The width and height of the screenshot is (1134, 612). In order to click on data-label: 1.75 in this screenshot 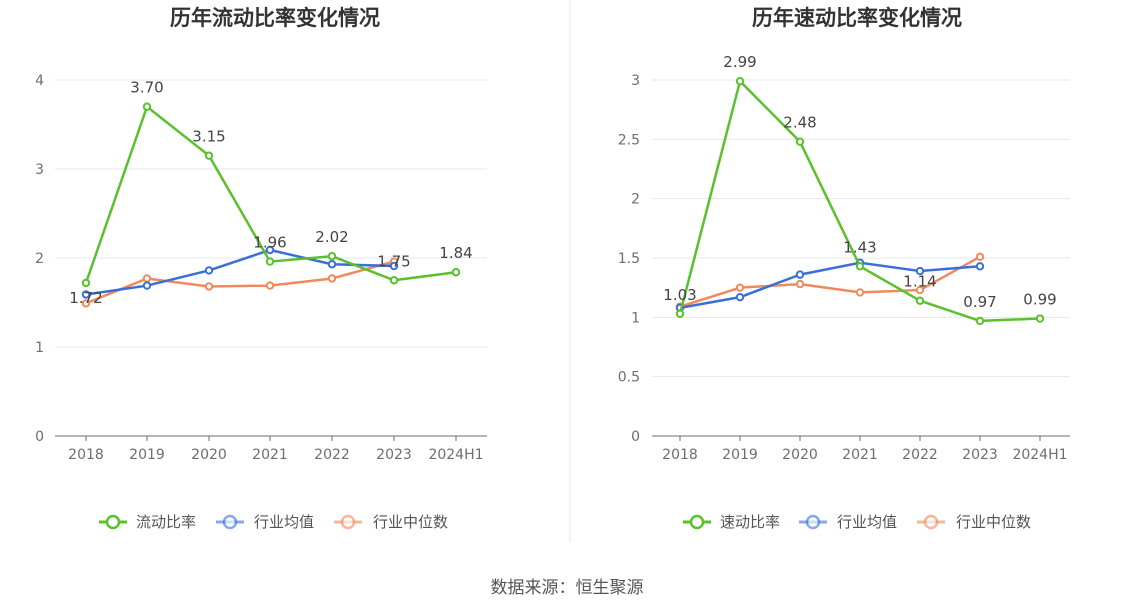, I will do `click(393, 261)`.